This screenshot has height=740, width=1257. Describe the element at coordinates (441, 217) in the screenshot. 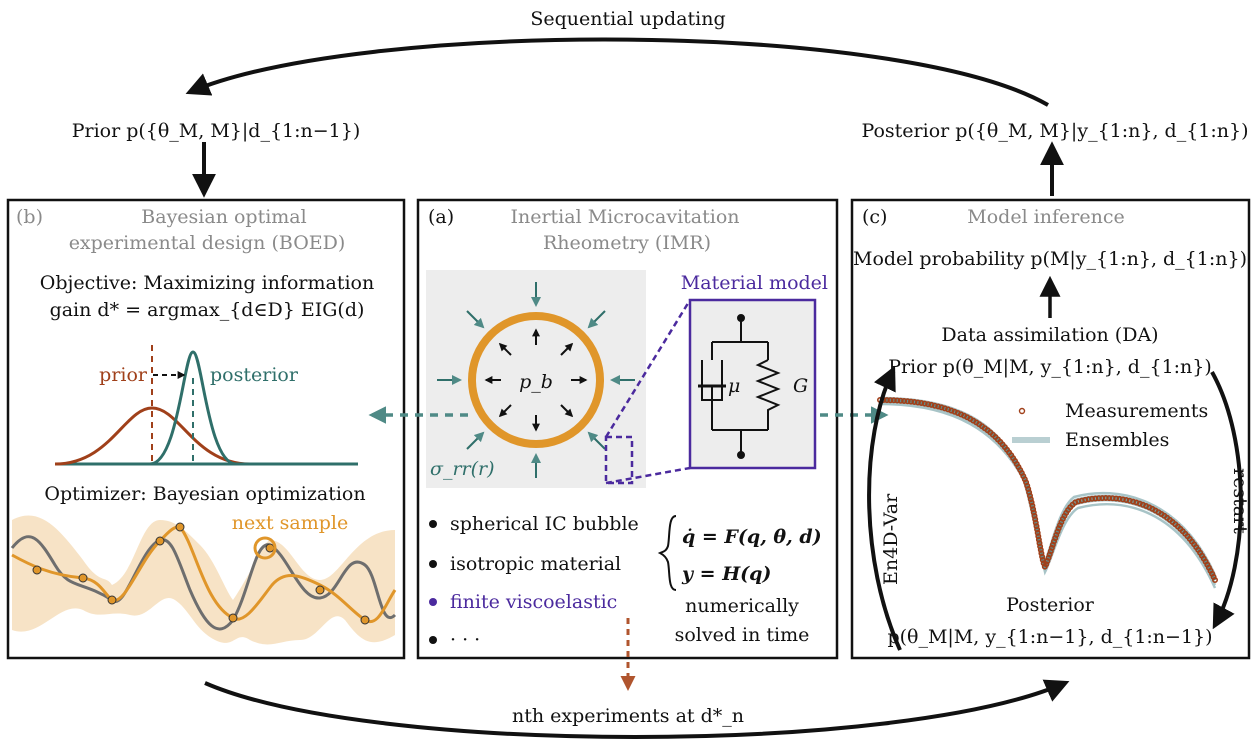

I see `panel-a-tag: (a)` at that location.